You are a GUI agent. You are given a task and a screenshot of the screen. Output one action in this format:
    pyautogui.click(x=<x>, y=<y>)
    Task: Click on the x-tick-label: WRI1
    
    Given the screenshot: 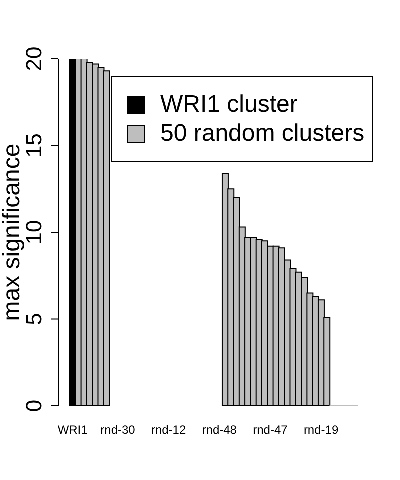 What is the action you would take?
    pyautogui.click(x=73, y=430)
    